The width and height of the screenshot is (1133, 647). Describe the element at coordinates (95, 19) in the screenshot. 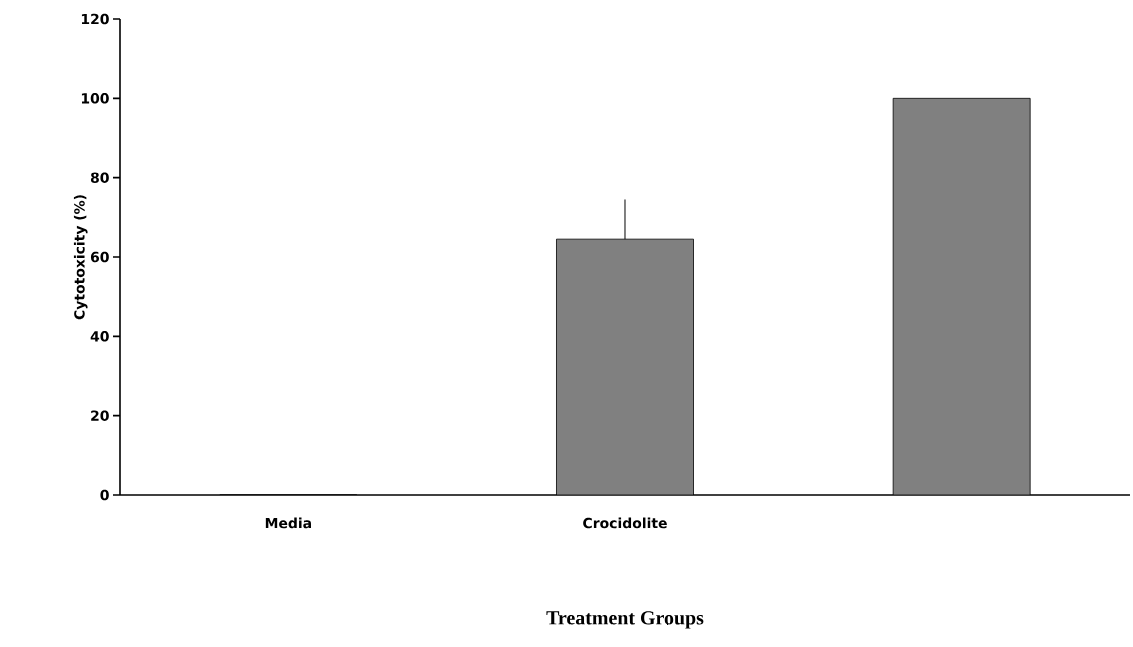

I see `y-tick-label: 120` at that location.